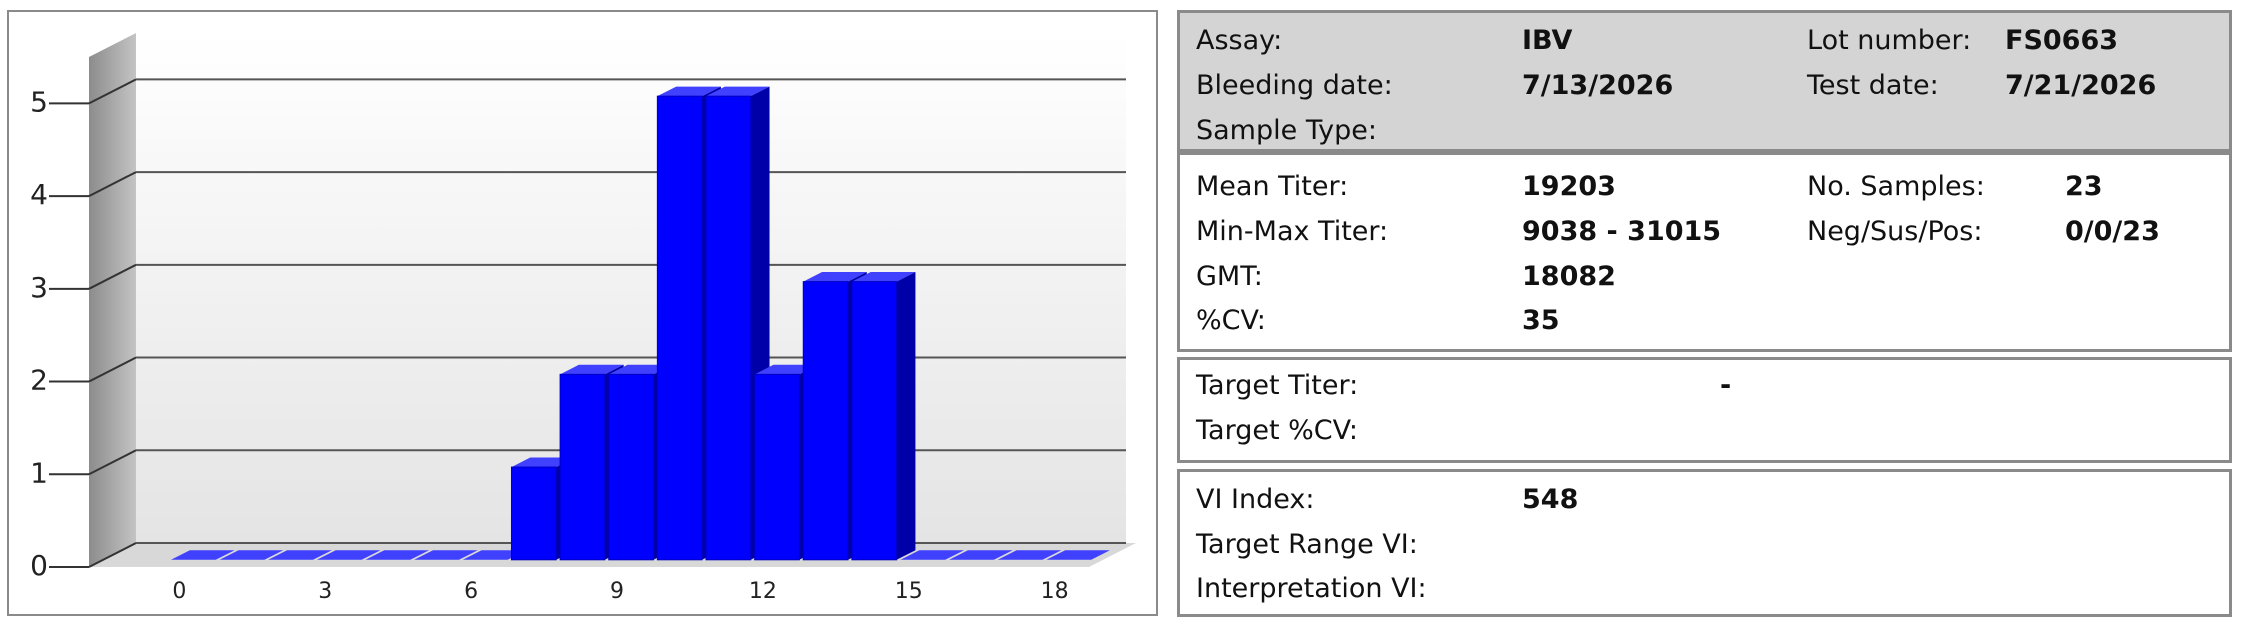 The image size is (2241, 625). I want to click on x-tick-label: 9, so click(617, 591).